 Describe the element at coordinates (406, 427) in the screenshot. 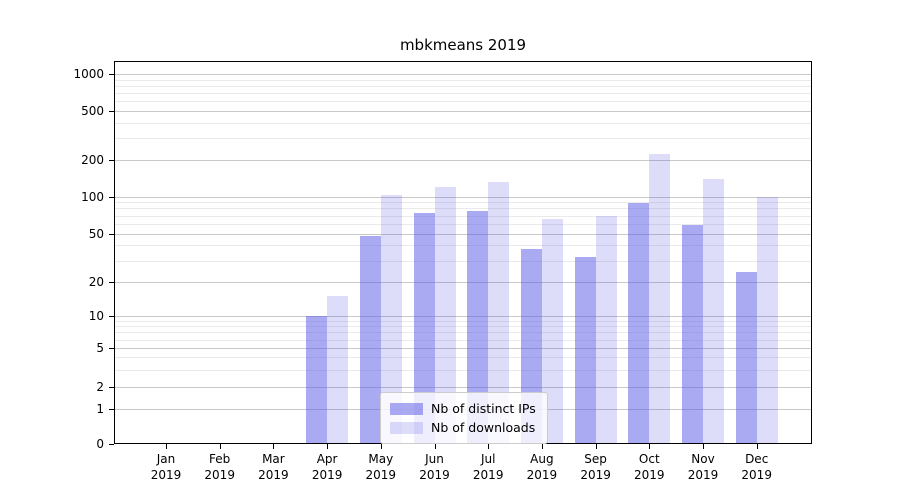

I see `downloads-swatch` at that location.